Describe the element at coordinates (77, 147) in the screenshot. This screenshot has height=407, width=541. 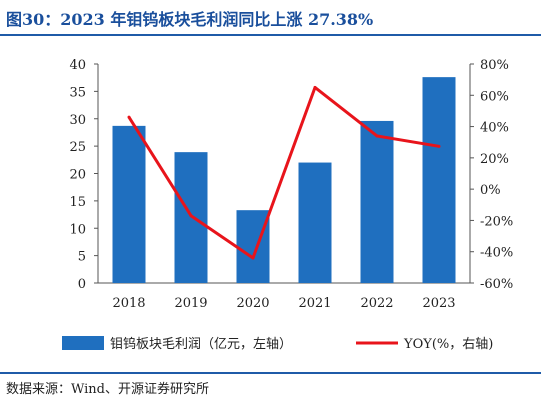
I see `left-tick-label: 25` at that location.